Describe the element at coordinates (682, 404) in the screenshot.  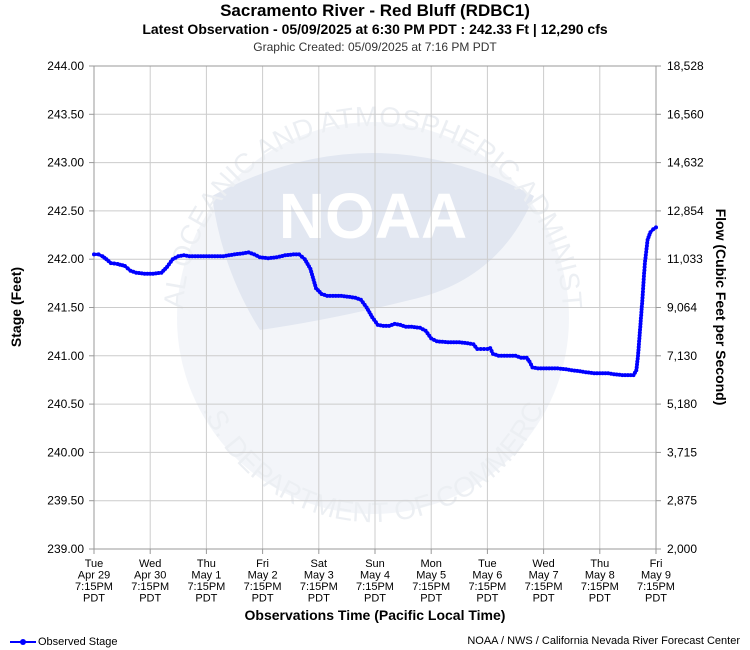
I see `y2-tick-label: 5,180` at that location.